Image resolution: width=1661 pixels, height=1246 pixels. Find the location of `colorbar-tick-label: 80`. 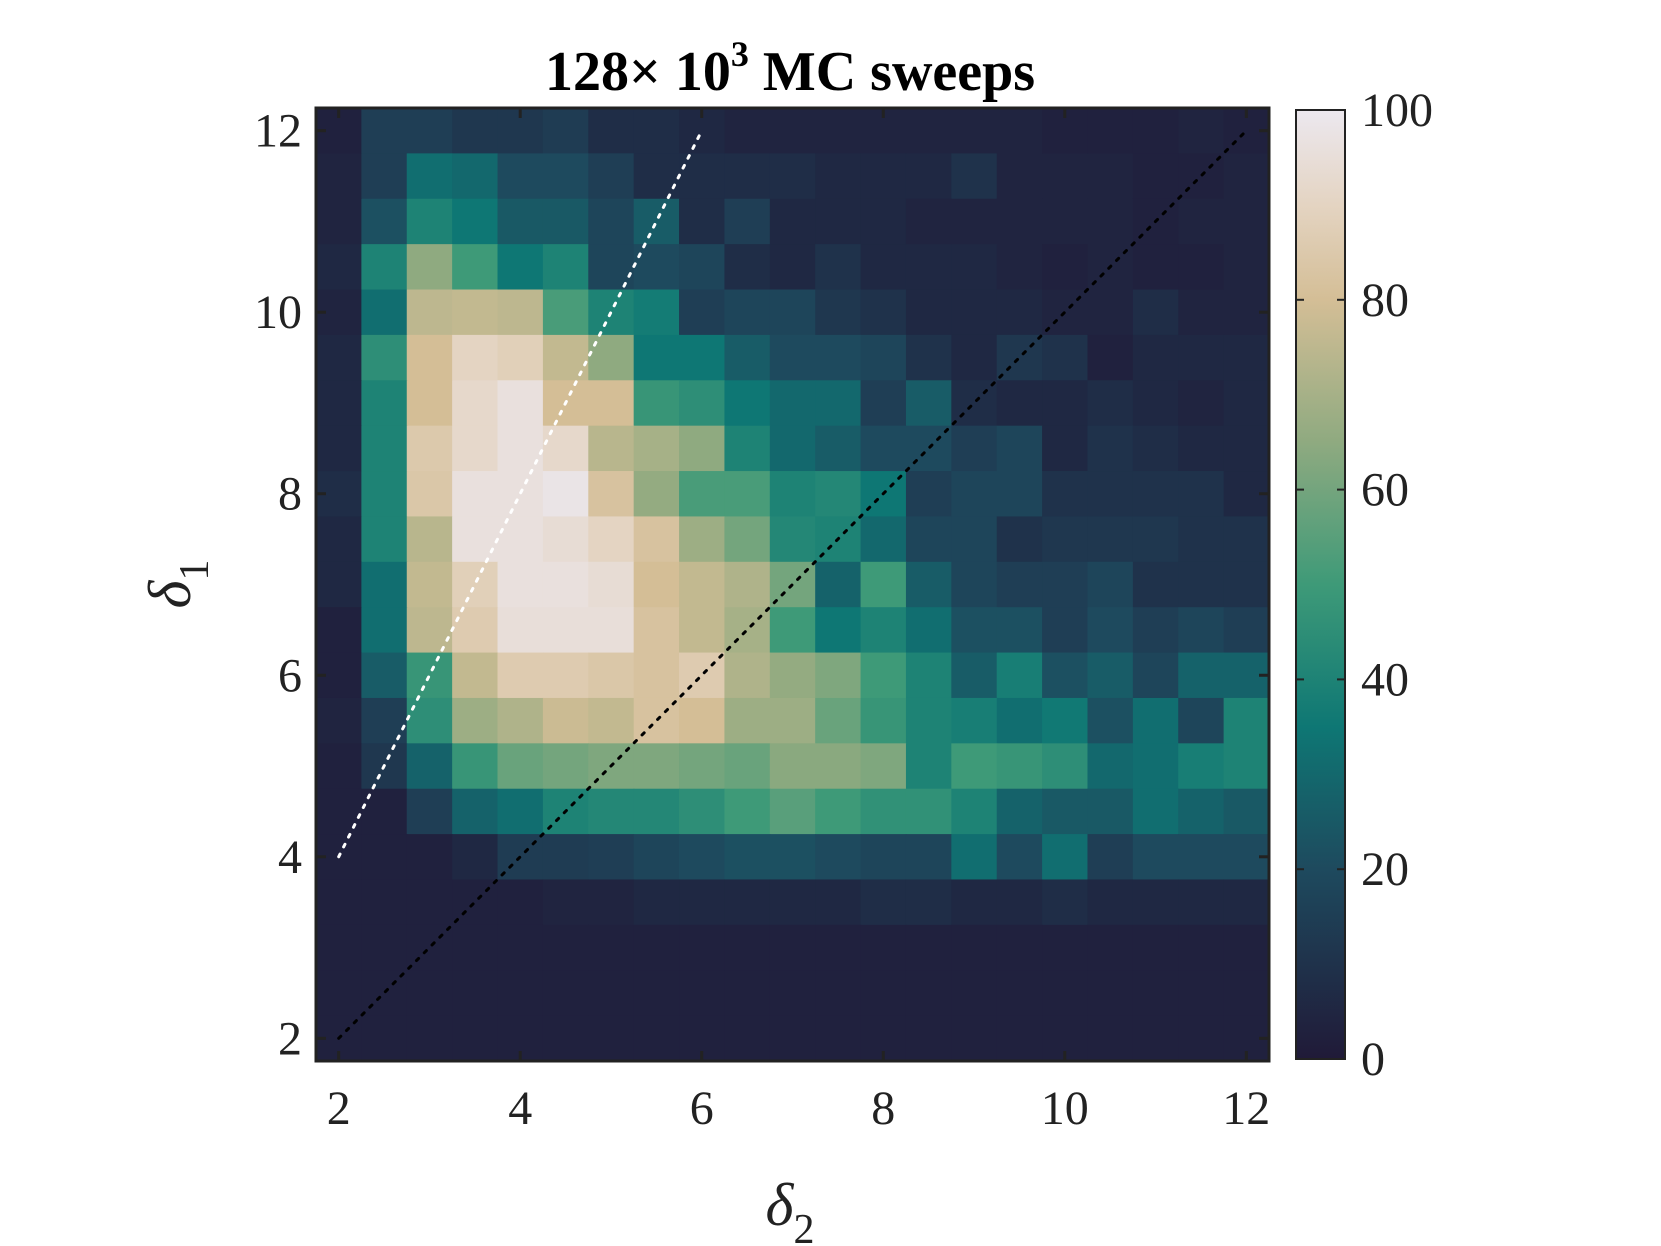

colorbar-tick-label: 80 is located at coordinates (1385, 300).